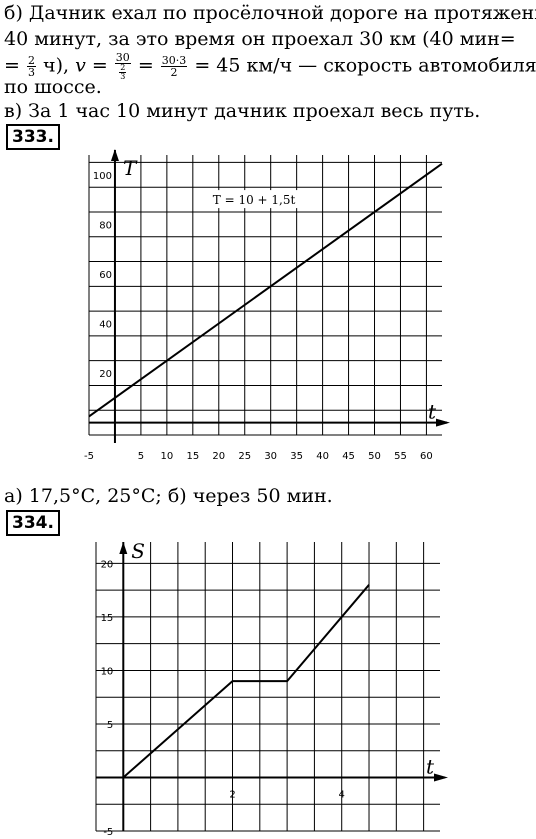  What do you see at coordinates (105, 324) in the screenshot?
I see `y-tick-label: 40` at bounding box center [105, 324].